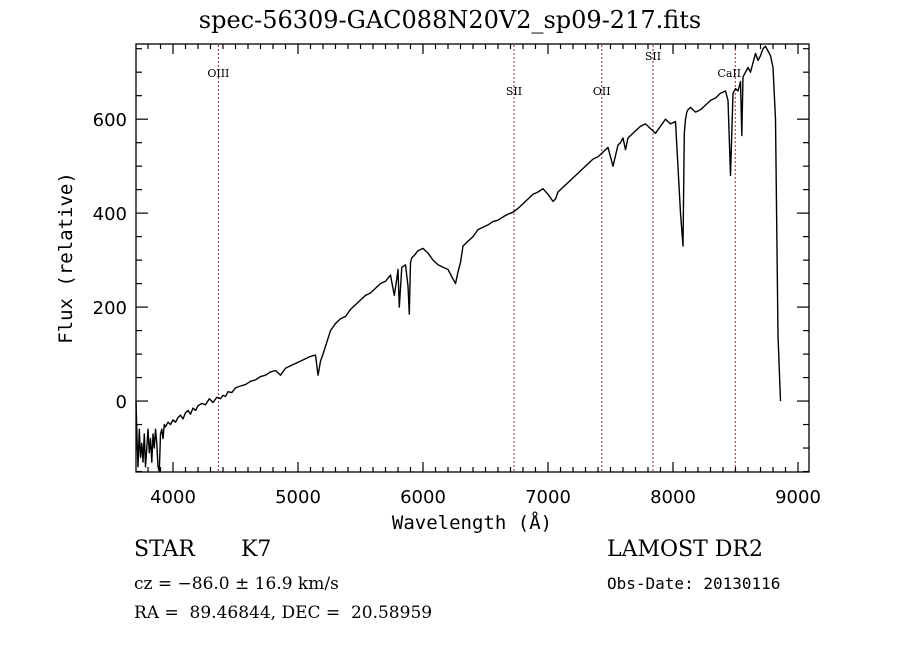 This screenshot has height=649, width=900. I want to click on x-axis-label: Wavelength (Å), so click(472, 522).